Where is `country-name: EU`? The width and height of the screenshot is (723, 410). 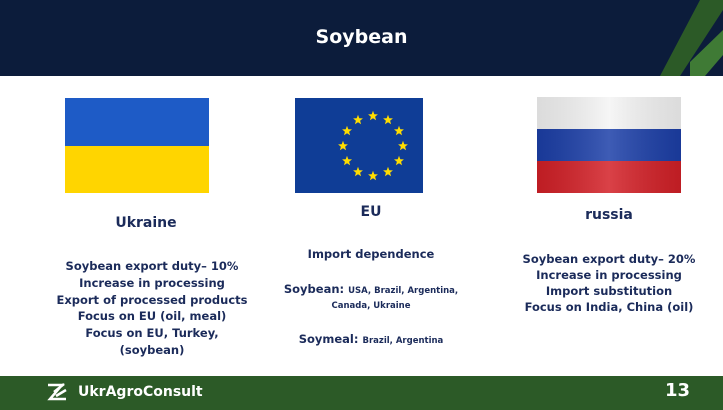
country-name: EU is located at coordinates (371, 212).